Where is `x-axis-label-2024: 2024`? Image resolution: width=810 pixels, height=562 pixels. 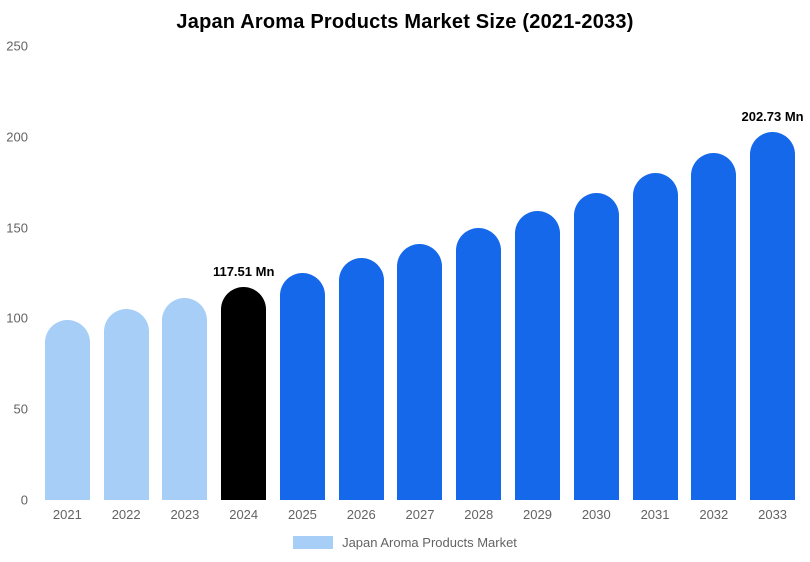
x-axis-label-2024: 2024 is located at coordinates (244, 514).